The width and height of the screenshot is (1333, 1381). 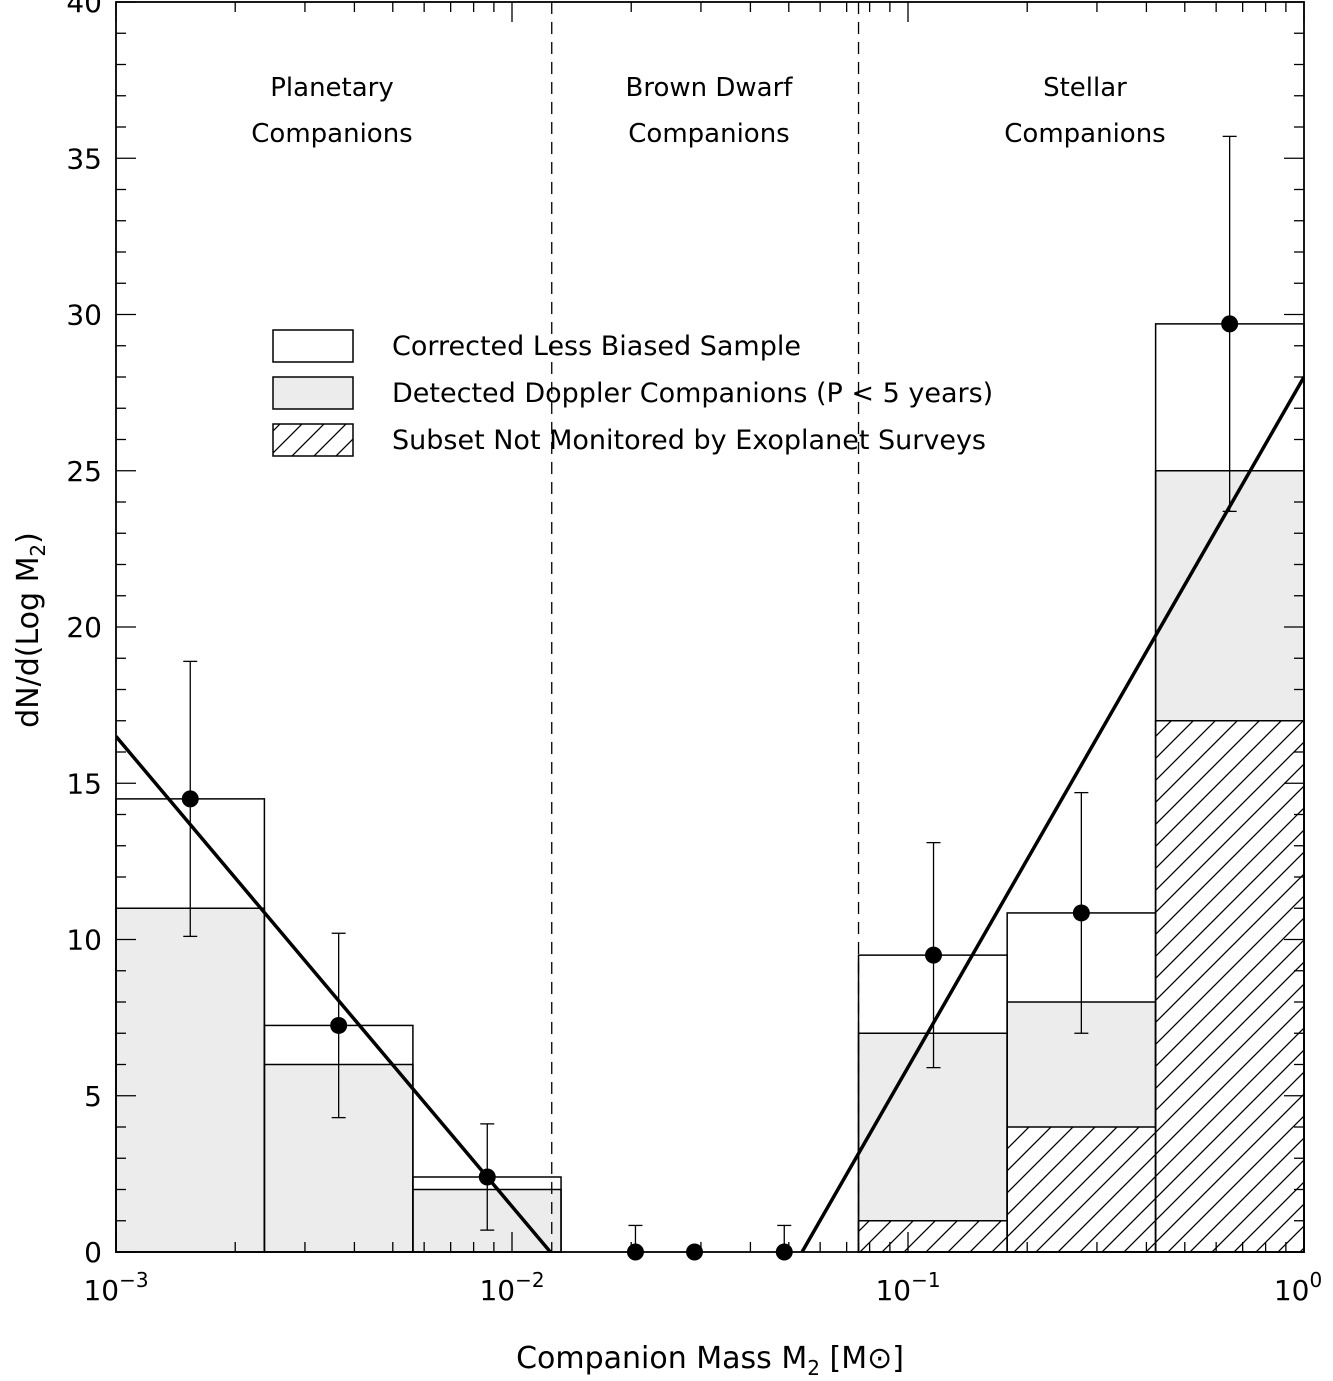 What do you see at coordinates (1085, 88) in the screenshot?
I see `region-label-stellar-line1: Stellar` at bounding box center [1085, 88].